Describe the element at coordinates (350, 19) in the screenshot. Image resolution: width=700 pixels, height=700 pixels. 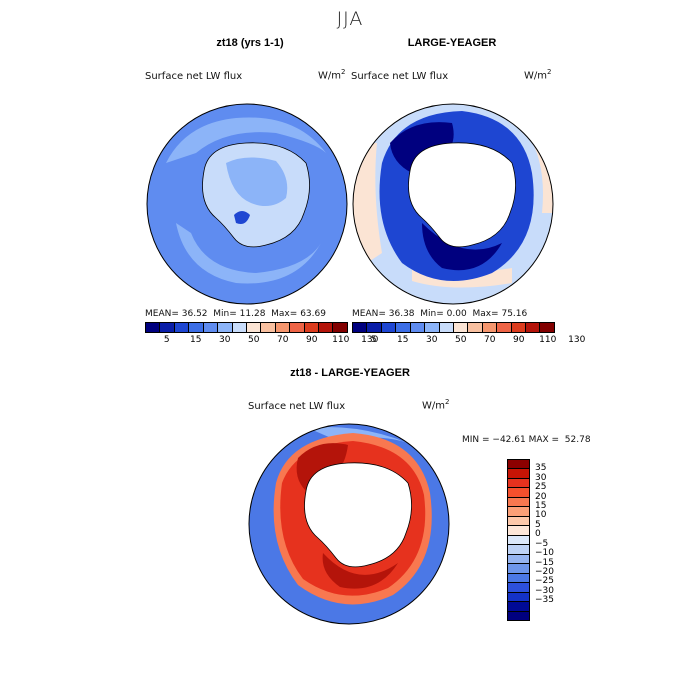
I see `main-title: JJA` at that location.